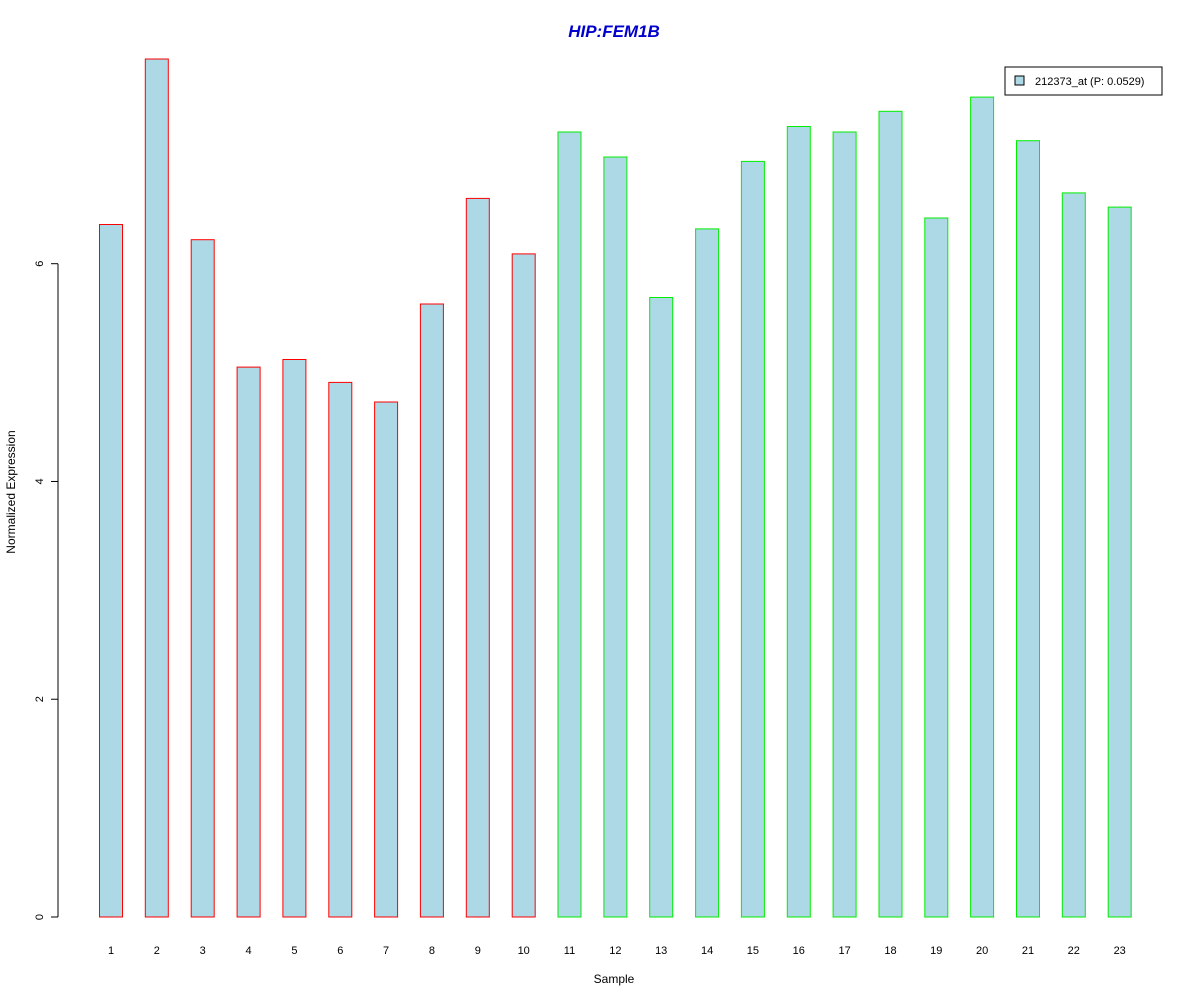  I want to click on legend-box, so click(1083, 81).